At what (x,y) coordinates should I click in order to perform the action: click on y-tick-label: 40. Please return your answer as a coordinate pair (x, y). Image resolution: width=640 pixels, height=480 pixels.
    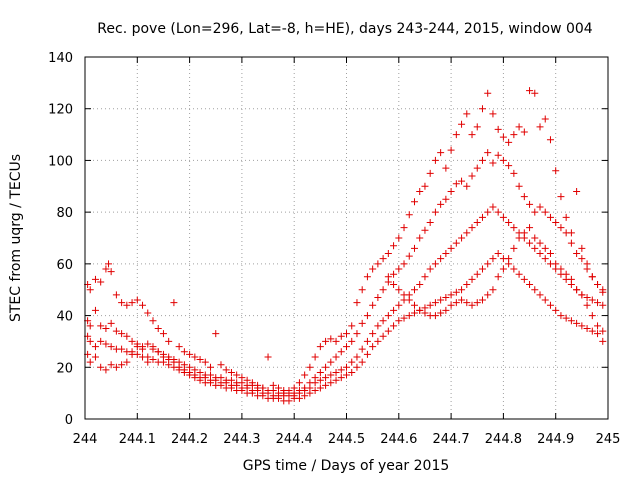
    Looking at the image, I should click on (64, 317).